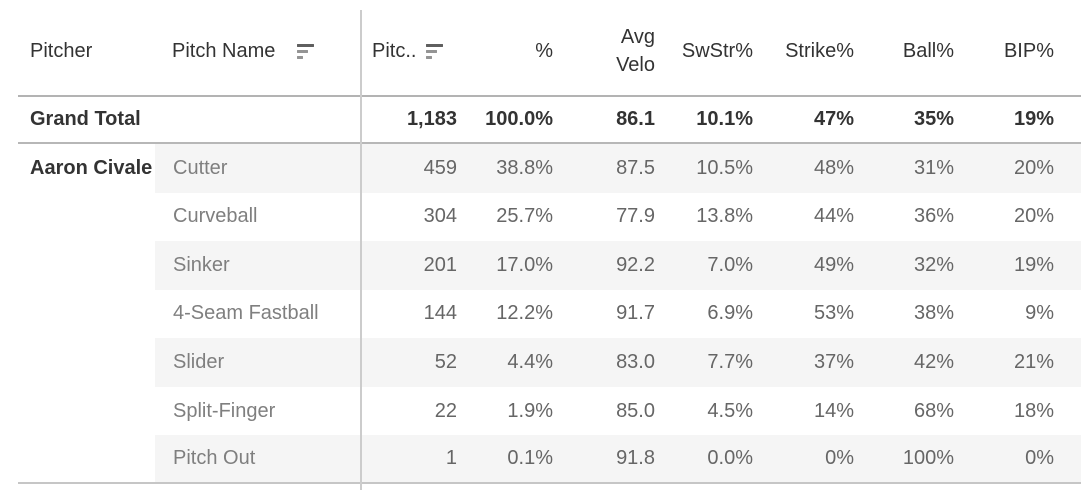 This screenshot has width=1088, height=500. Describe the element at coordinates (807, 168) in the screenshot. I see `strike-cell: 48%` at that location.